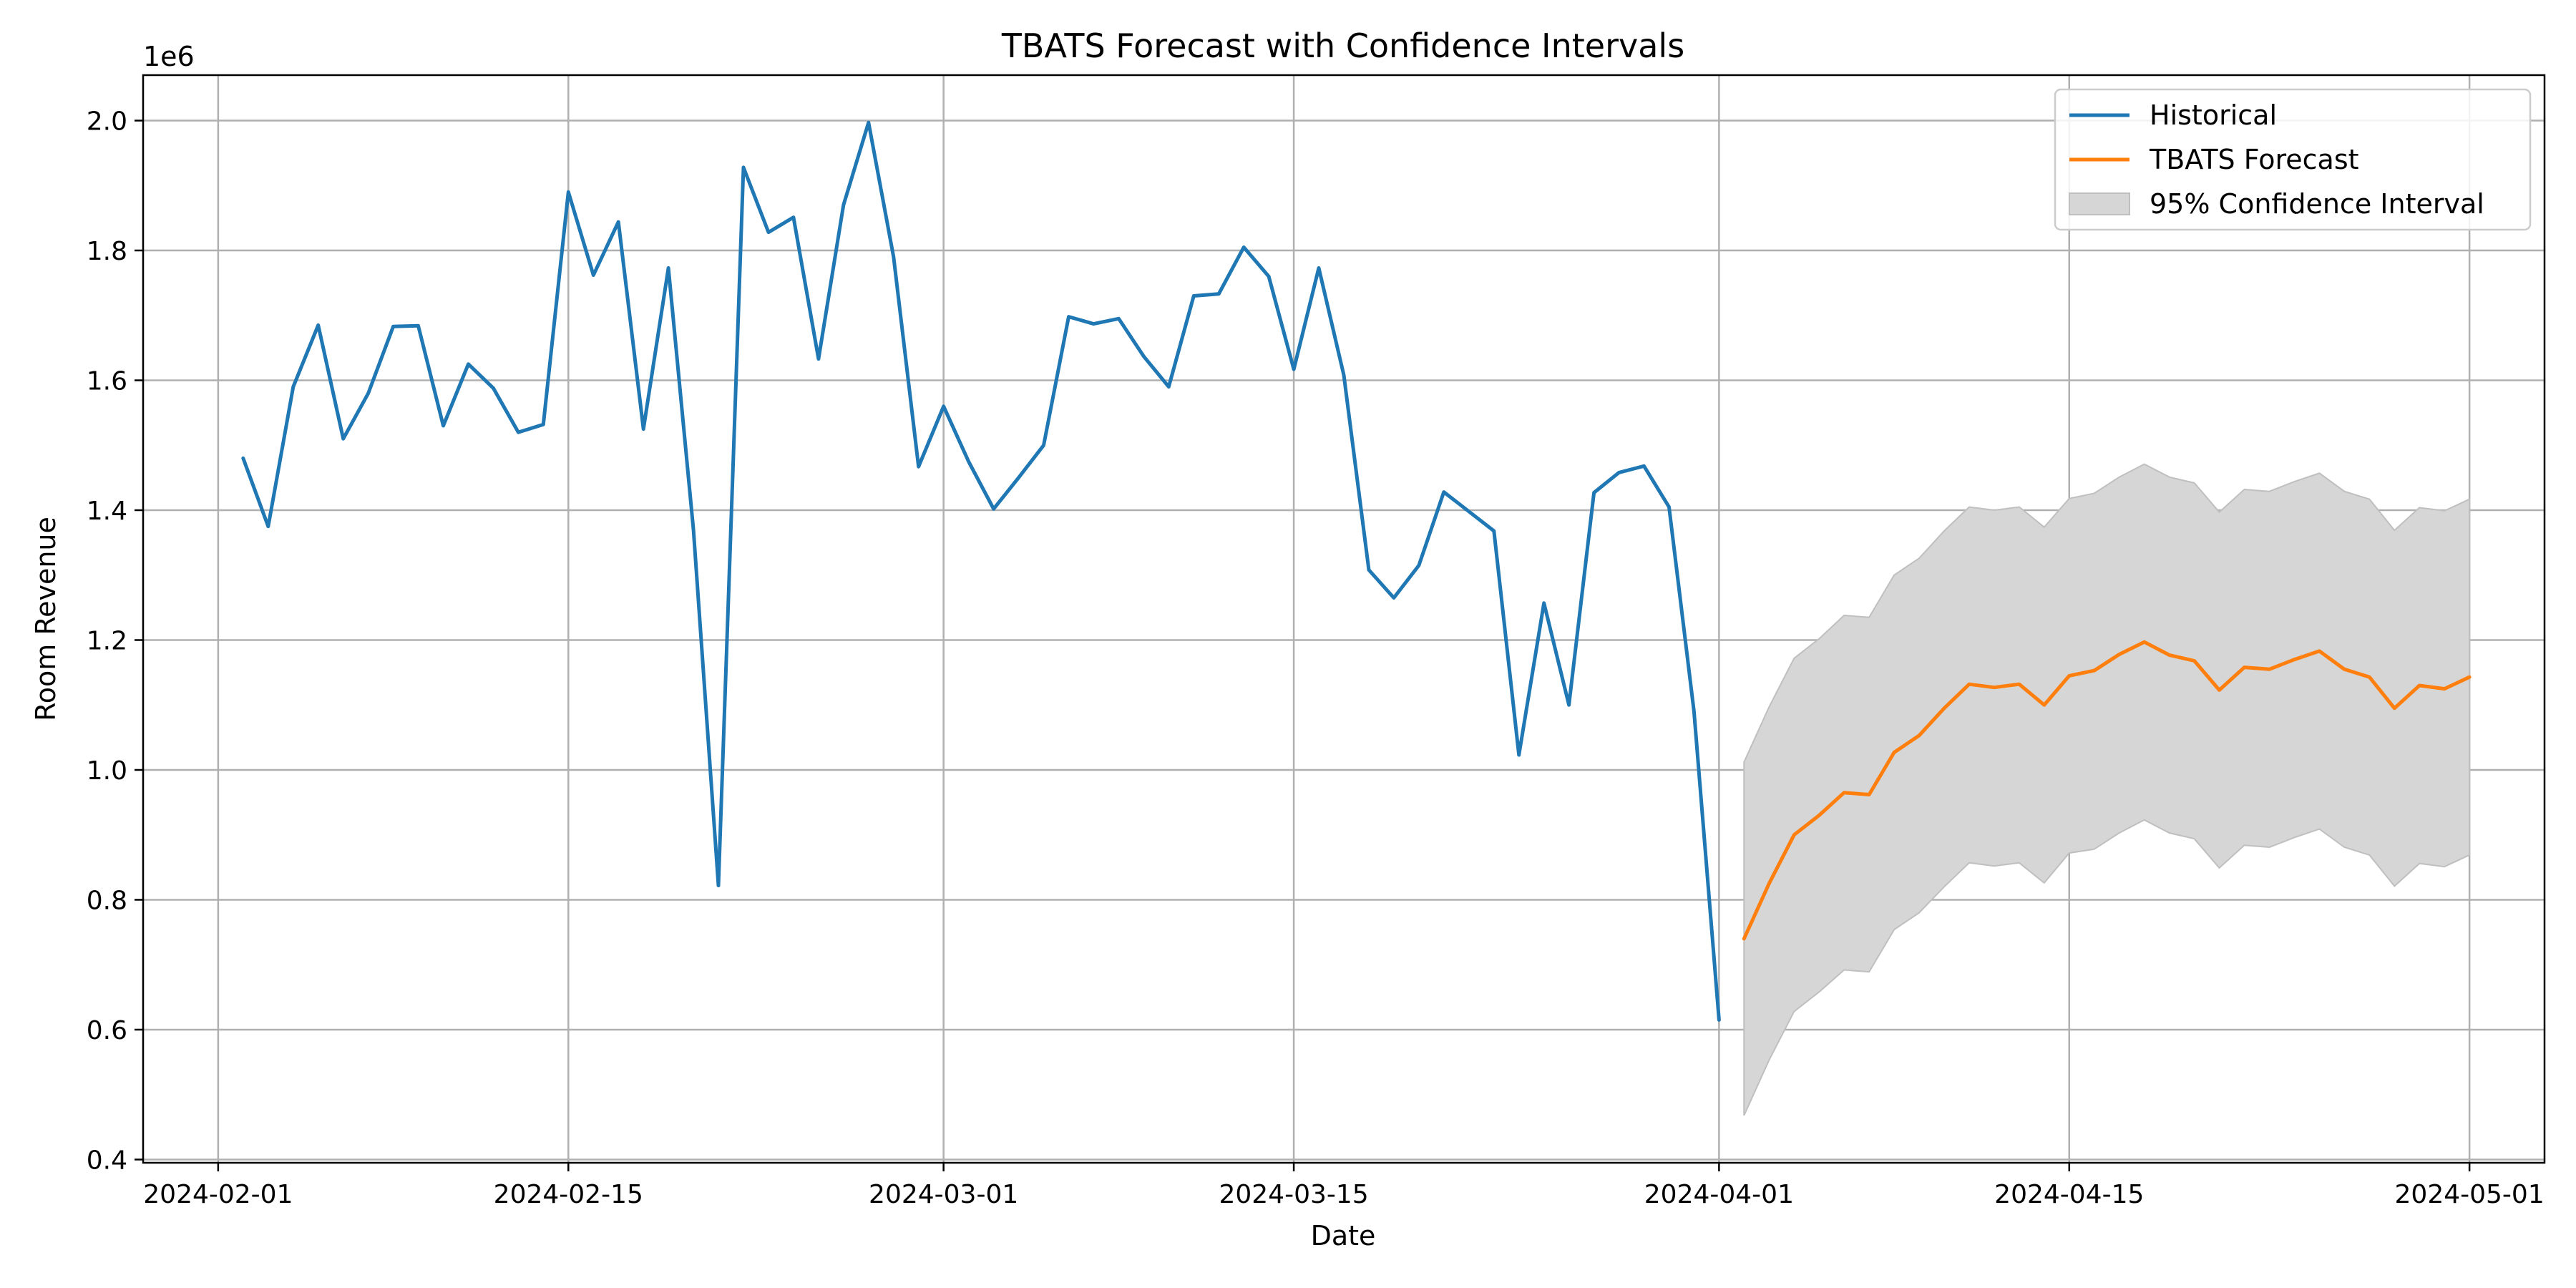 The image size is (2576, 1288). Describe the element at coordinates (107, 1160) in the screenshot. I see `y-tick-label: 0.4` at that location.